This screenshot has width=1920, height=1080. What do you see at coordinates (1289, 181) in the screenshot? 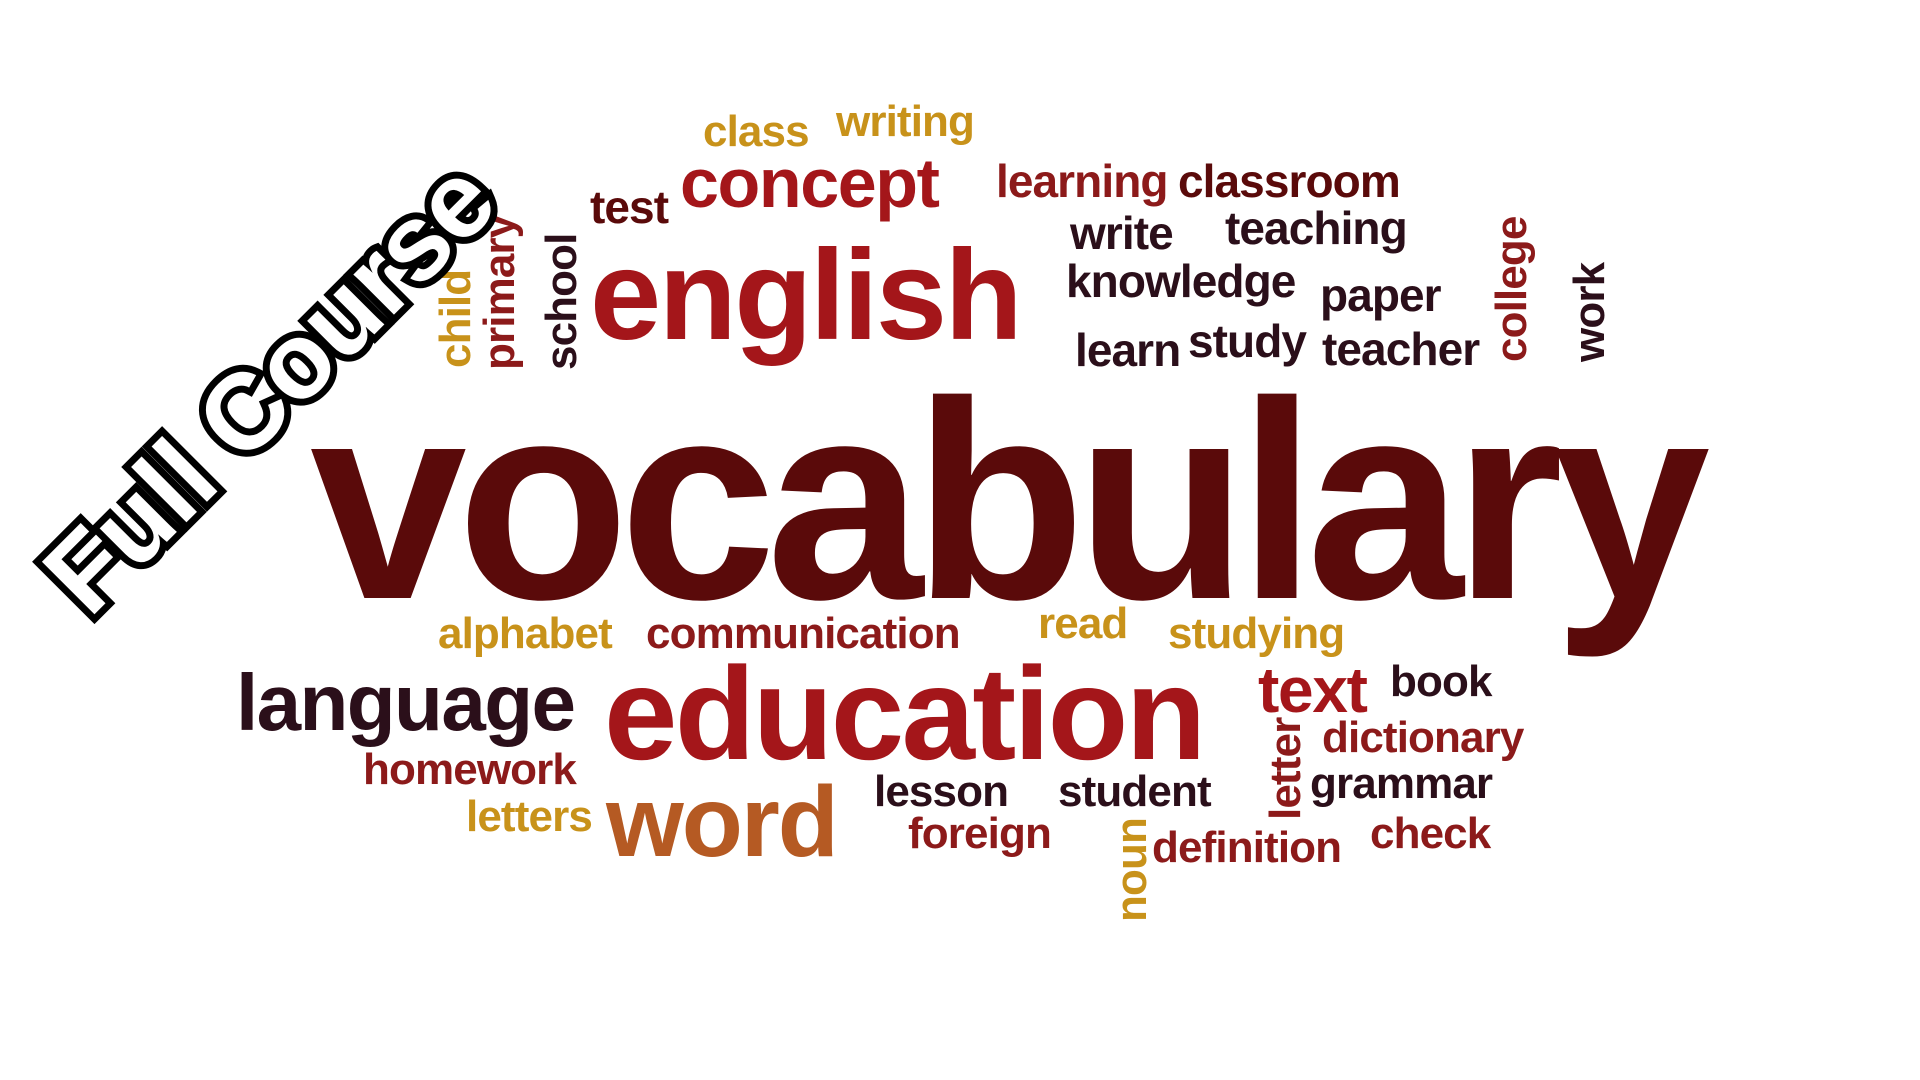
I see `word-classroom: classroom` at bounding box center [1289, 181].